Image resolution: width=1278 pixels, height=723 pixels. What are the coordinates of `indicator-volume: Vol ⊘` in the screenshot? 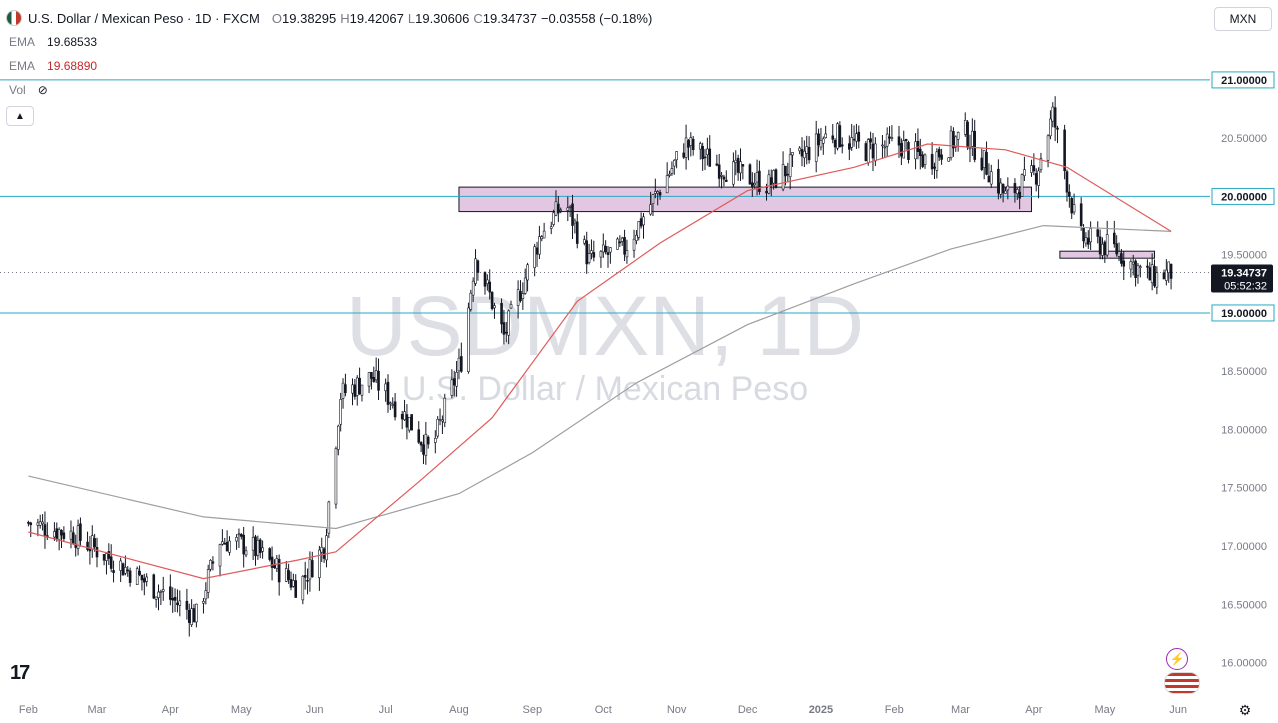 It's located at (28, 90).